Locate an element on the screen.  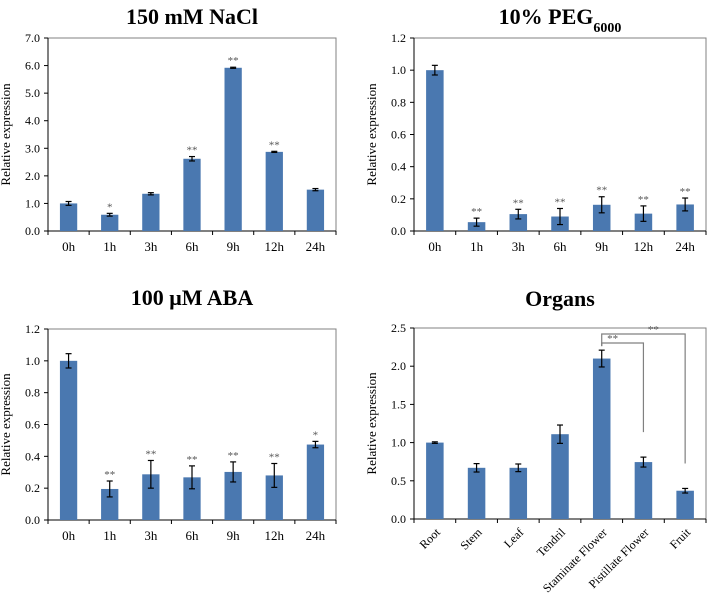
chart-title: 100 μM ABA is located at coordinates (192, 297).